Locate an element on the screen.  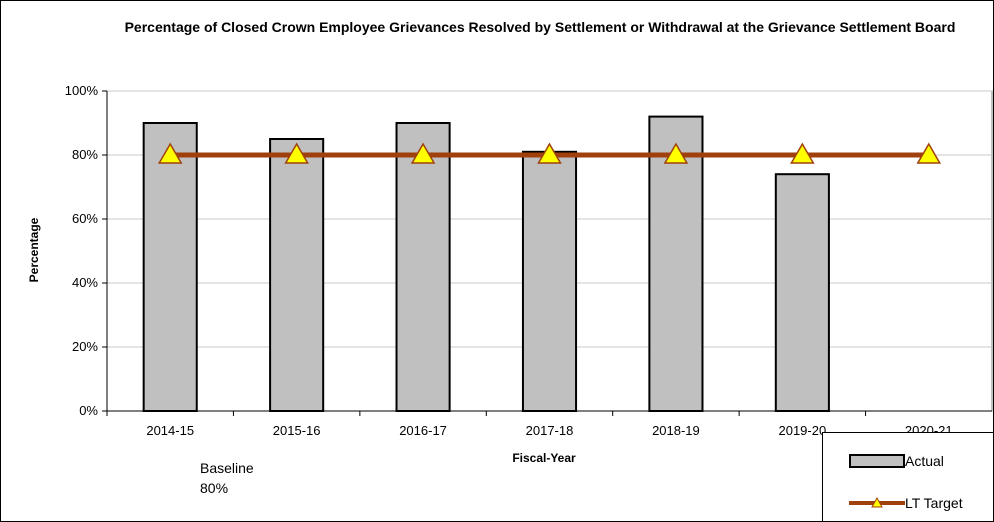
legend-swatch-line is located at coordinates (877, 502).